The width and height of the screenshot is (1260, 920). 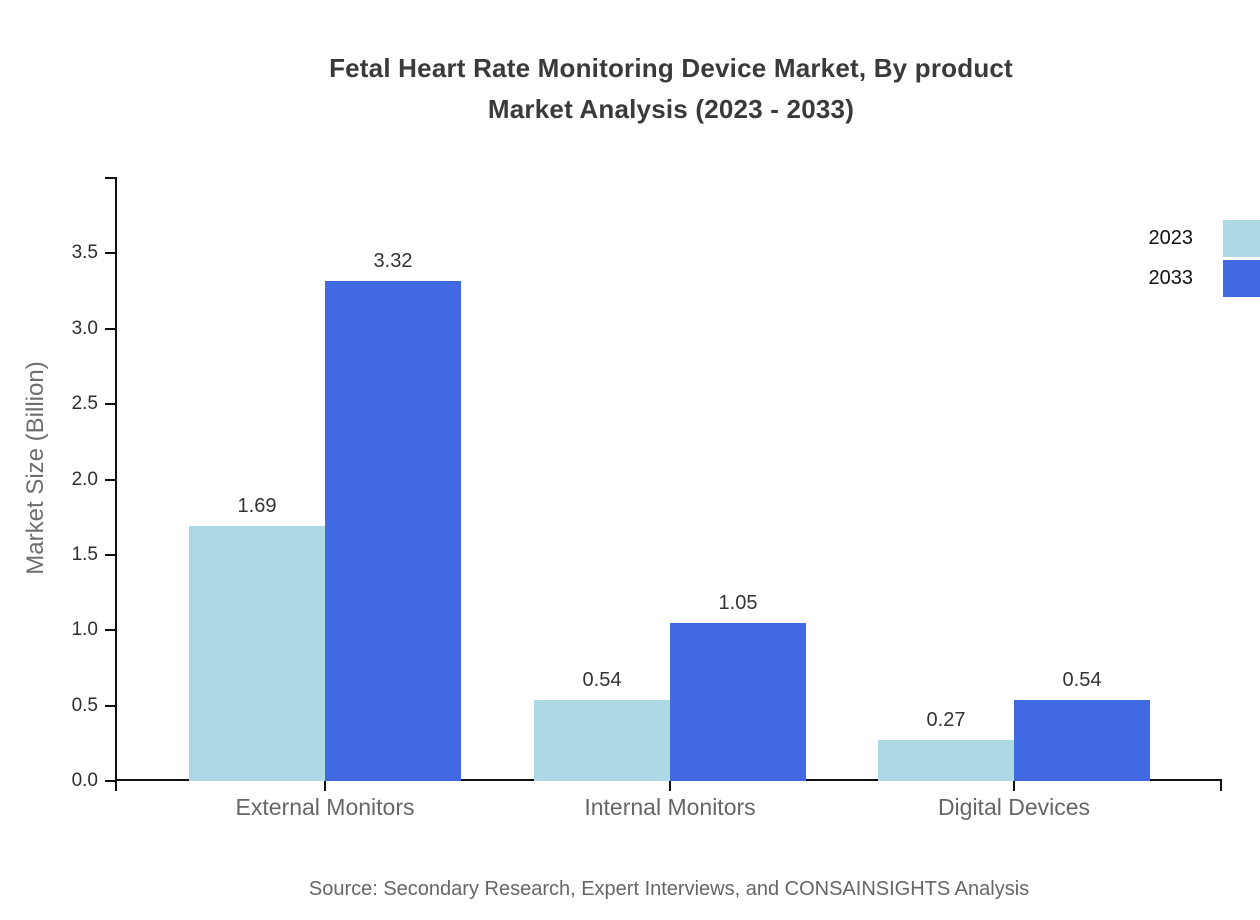 What do you see at coordinates (84, 479) in the screenshot?
I see `y-tick-label: 2.0` at bounding box center [84, 479].